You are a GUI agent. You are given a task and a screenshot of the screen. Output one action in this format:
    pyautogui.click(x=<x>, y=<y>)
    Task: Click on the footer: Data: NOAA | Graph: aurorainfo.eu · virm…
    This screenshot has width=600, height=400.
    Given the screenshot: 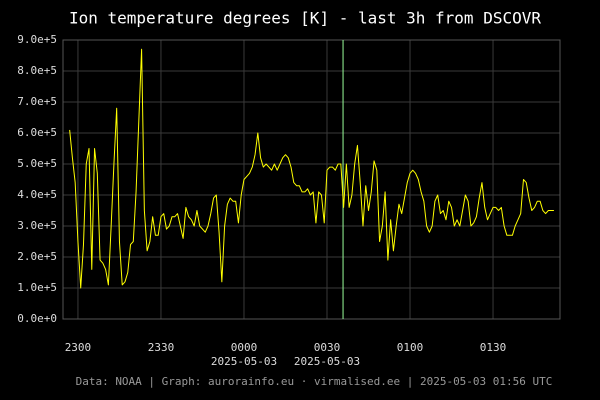 What is the action you would take?
    pyautogui.click(x=314, y=381)
    